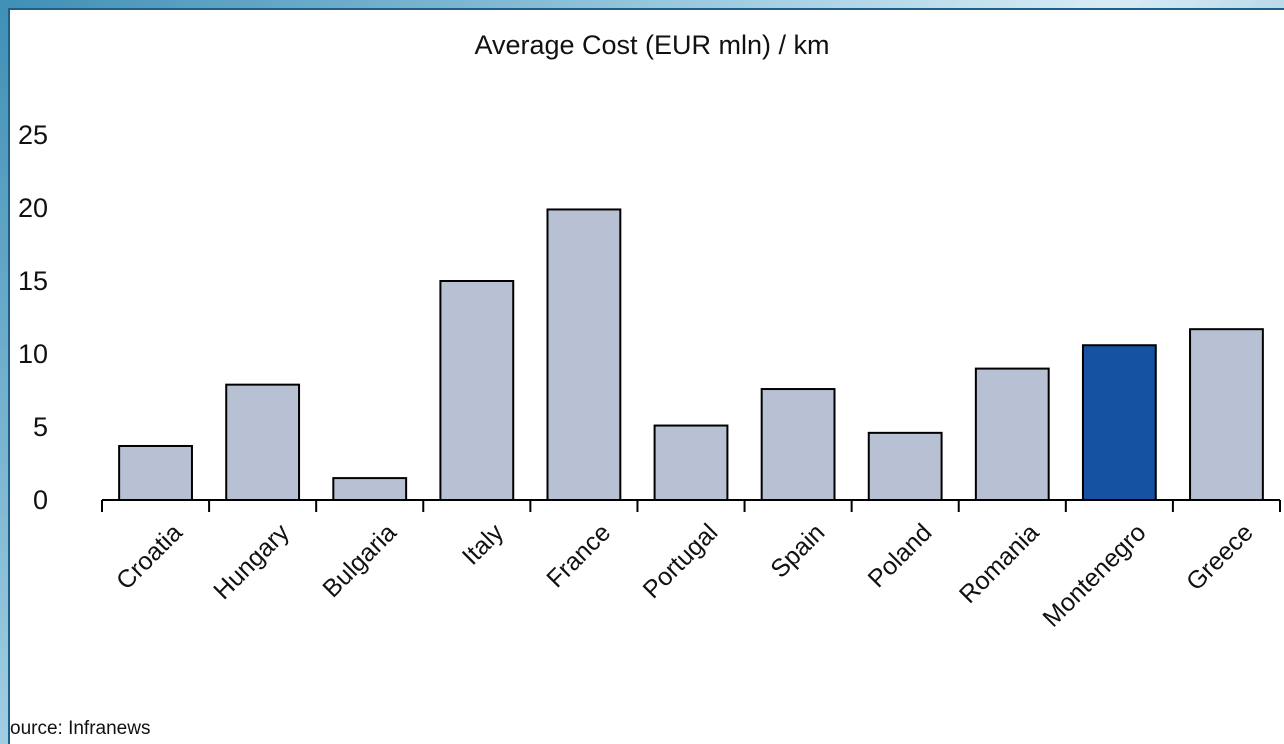  What do you see at coordinates (149, 556) in the screenshot?
I see `x-category-label: Croatia` at bounding box center [149, 556].